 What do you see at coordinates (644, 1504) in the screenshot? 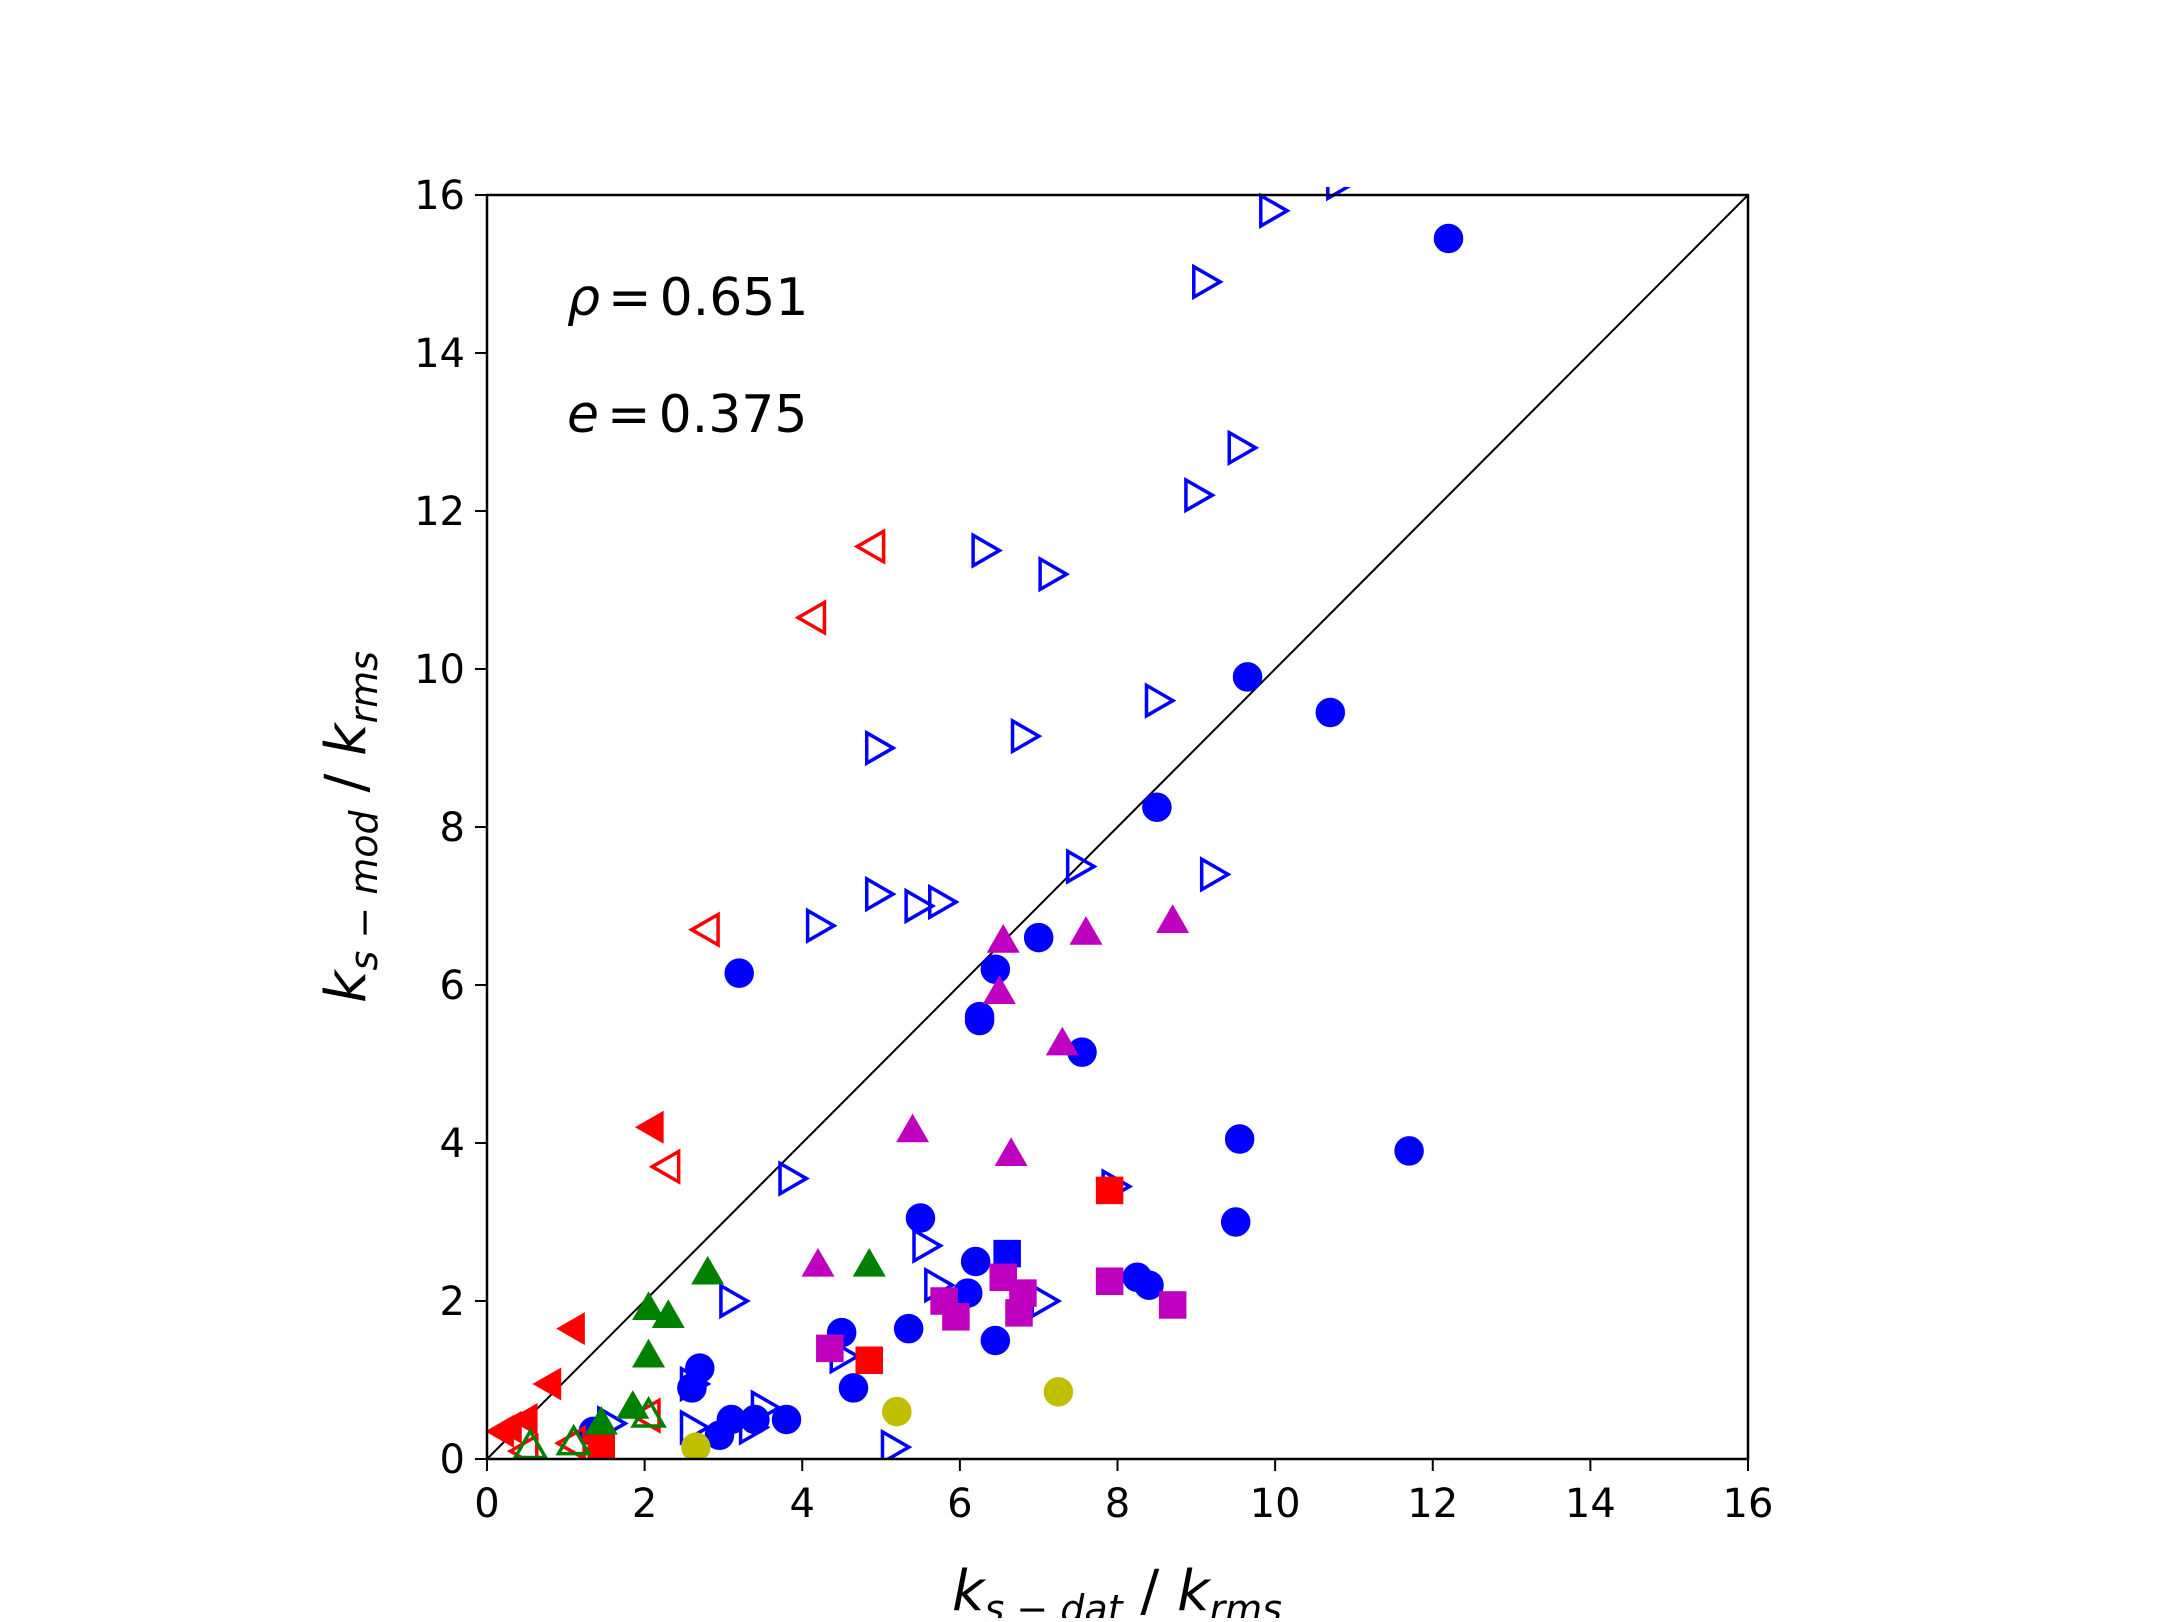
I see `x-tick-label-1: 2` at bounding box center [644, 1504].